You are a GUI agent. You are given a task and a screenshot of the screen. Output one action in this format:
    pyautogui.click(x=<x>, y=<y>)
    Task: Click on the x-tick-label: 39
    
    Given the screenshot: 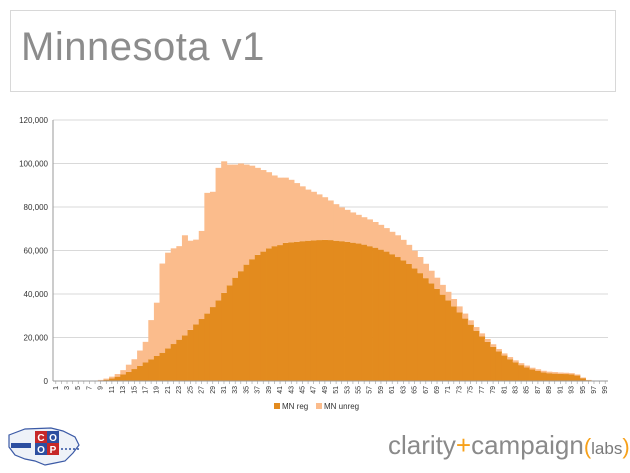 What is the action you would take?
    pyautogui.click(x=269, y=390)
    